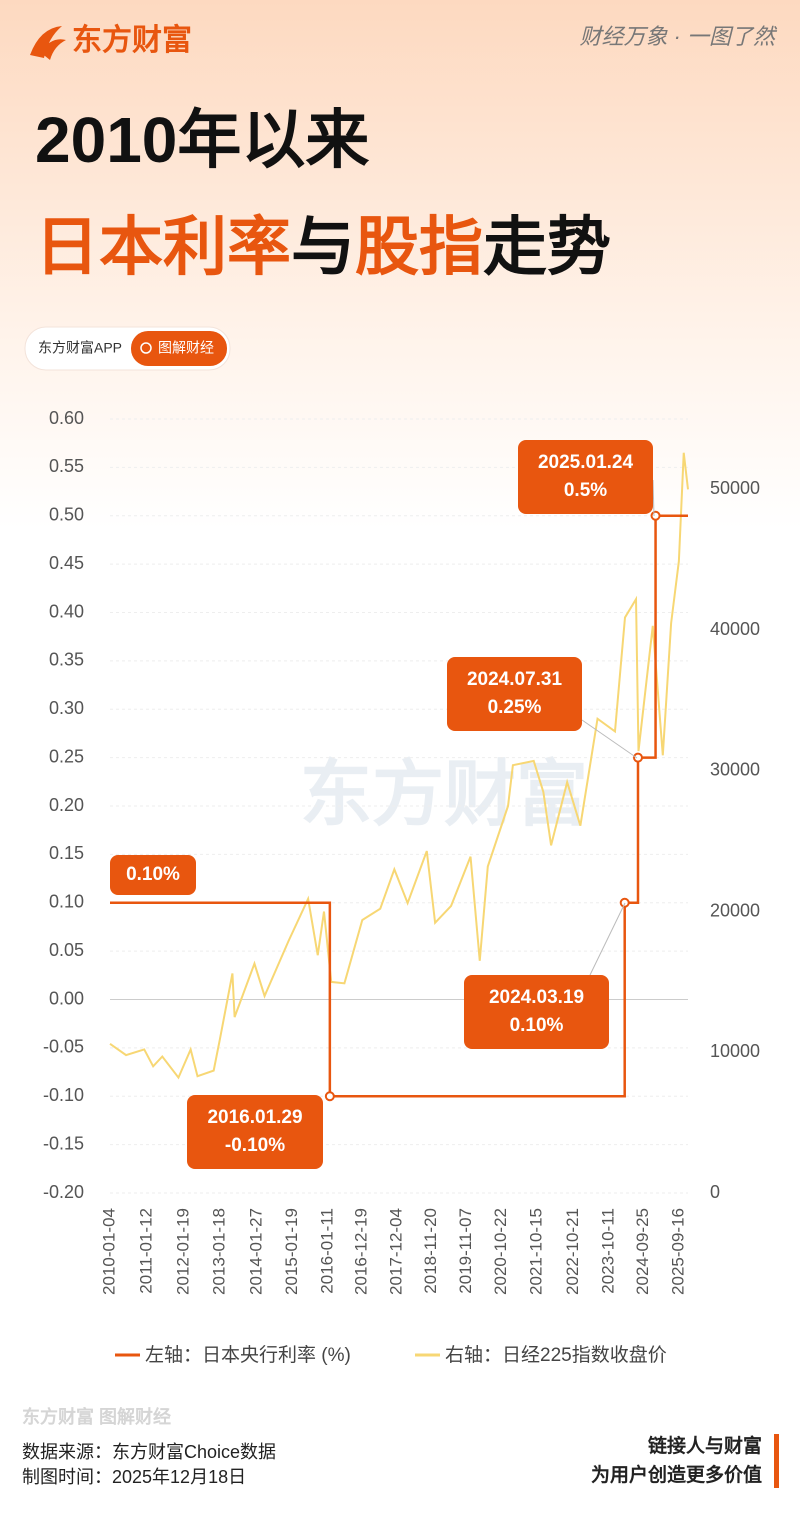  Describe the element at coordinates (776, 1461) in the screenshot. I see `accent-bar` at that location.